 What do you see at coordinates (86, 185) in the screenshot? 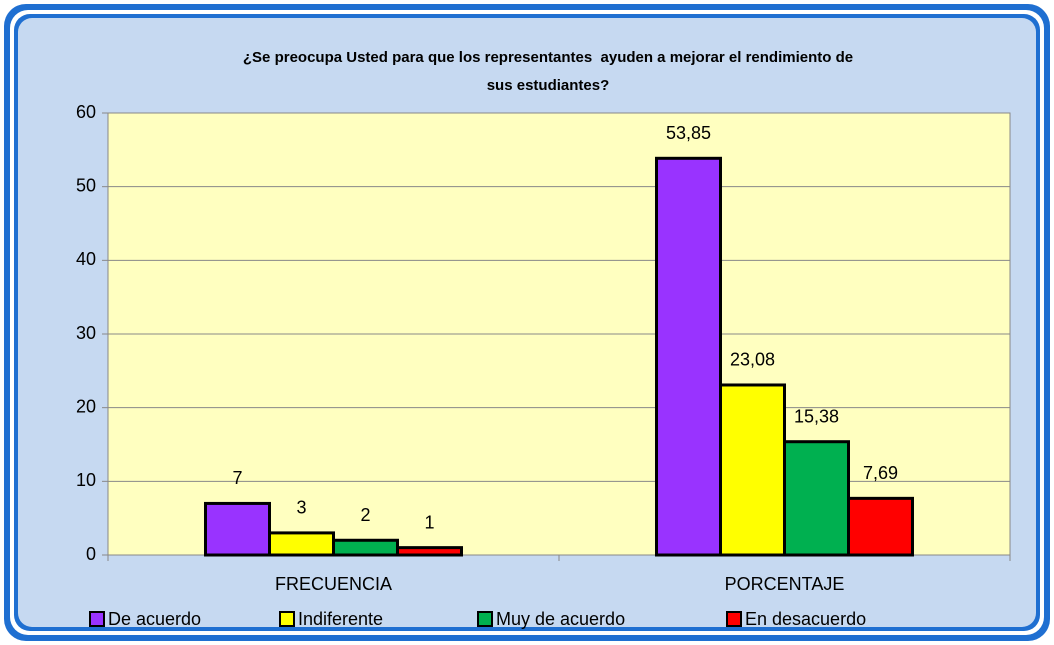
I see `y-tick-label: 50` at bounding box center [86, 185].